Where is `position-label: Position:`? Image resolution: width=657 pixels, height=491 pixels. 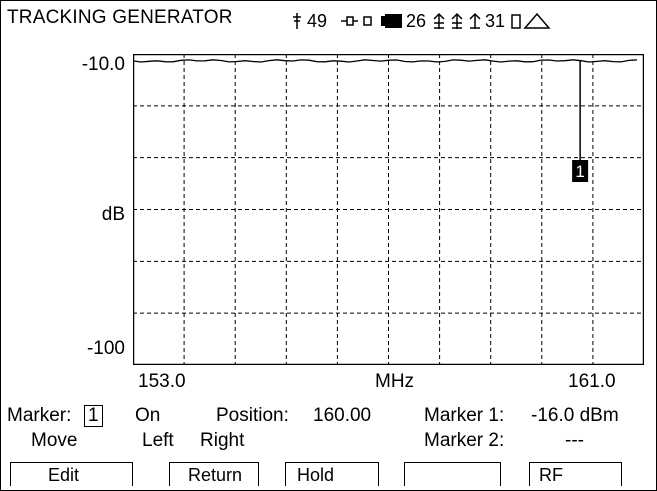
position-label: Position: is located at coordinates (252, 415).